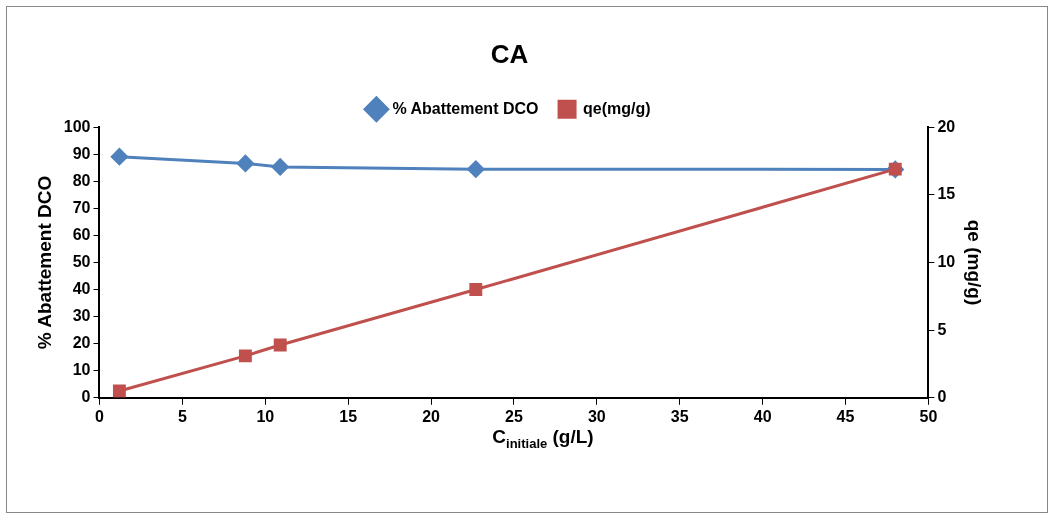 The height and width of the screenshot is (517, 1059). Describe the element at coordinates (81, 207) in the screenshot. I see `y-tick-label: 70` at that location.